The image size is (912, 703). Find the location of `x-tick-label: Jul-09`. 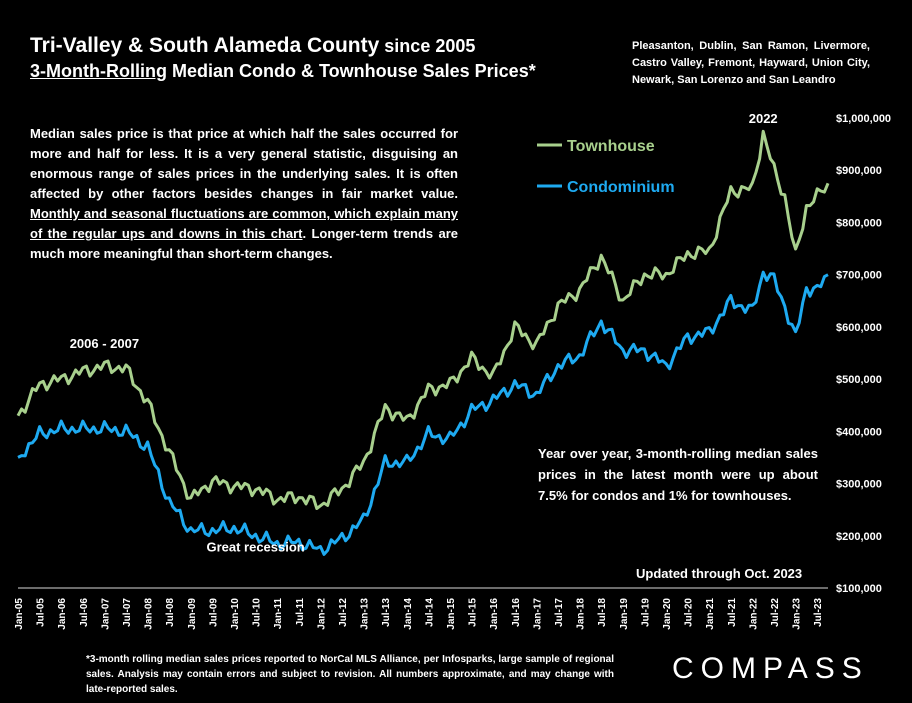

x-tick-label: Jul-09 is located at coordinates (213, 612).